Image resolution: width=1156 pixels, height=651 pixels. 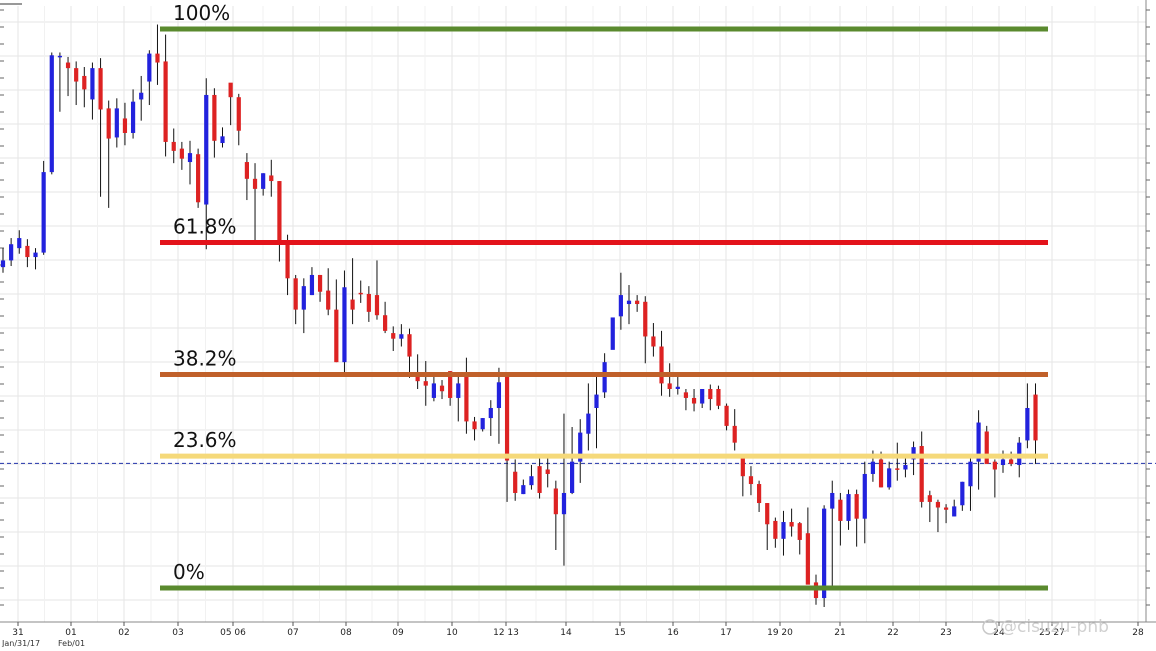 I want to click on x-tick-label: 05 06, so click(x=233, y=633).